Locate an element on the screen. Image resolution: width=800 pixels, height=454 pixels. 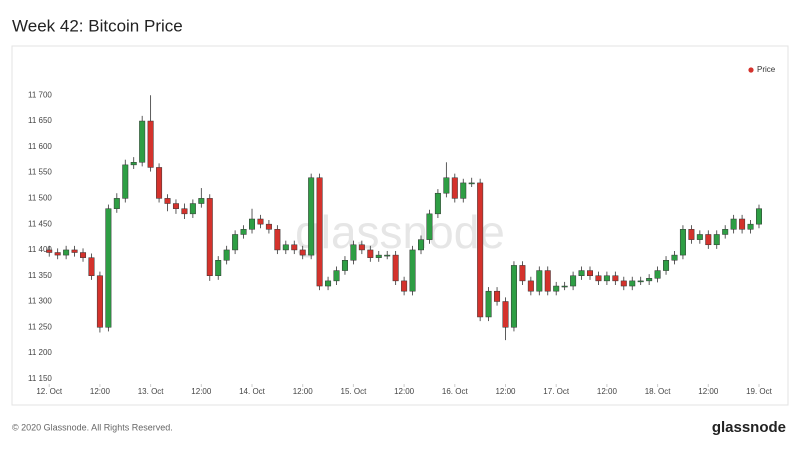
y-tick-label: 11 700 is located at coordinates (40, 94).